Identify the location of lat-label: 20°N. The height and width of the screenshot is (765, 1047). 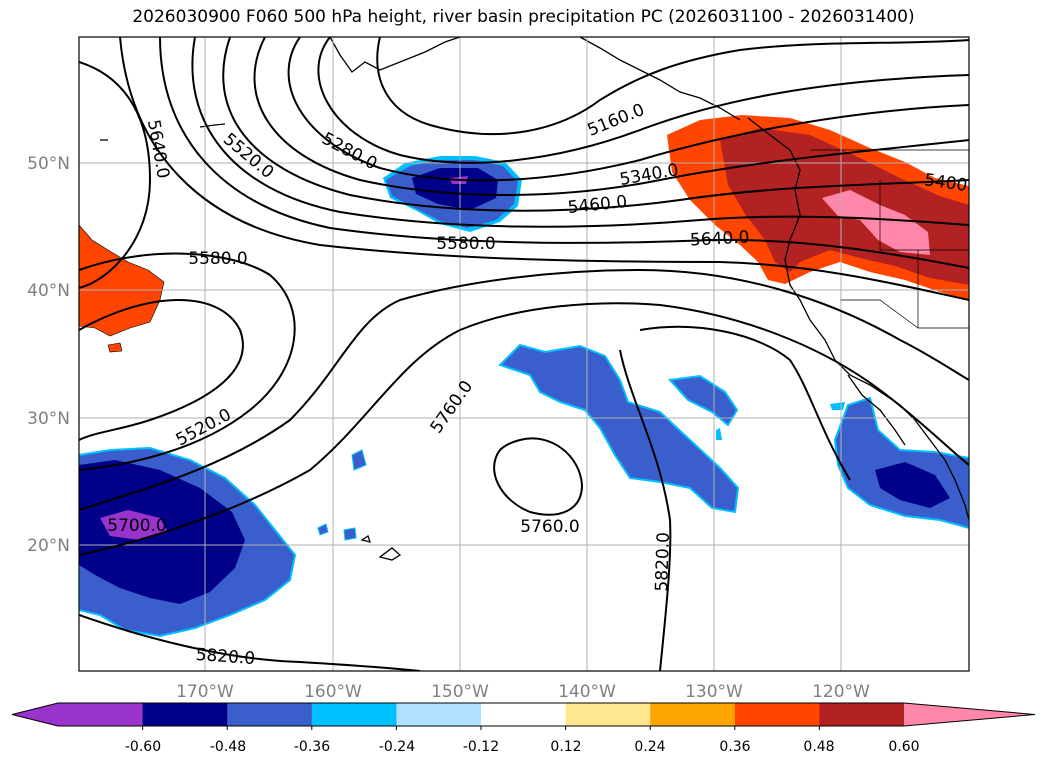
(48, 546).